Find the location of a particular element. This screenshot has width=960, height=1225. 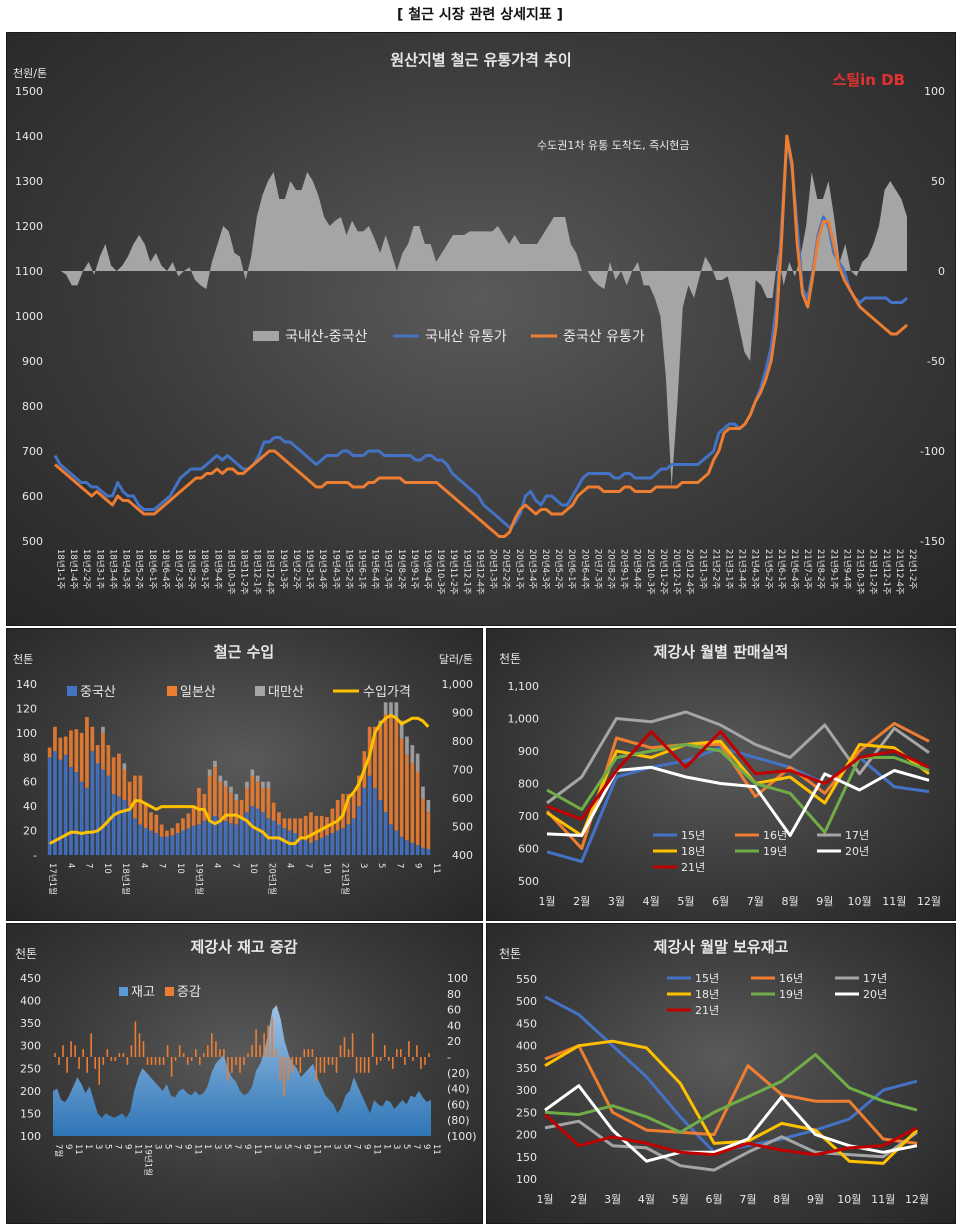

series-line-import-price is located at coordinates (239, 779).